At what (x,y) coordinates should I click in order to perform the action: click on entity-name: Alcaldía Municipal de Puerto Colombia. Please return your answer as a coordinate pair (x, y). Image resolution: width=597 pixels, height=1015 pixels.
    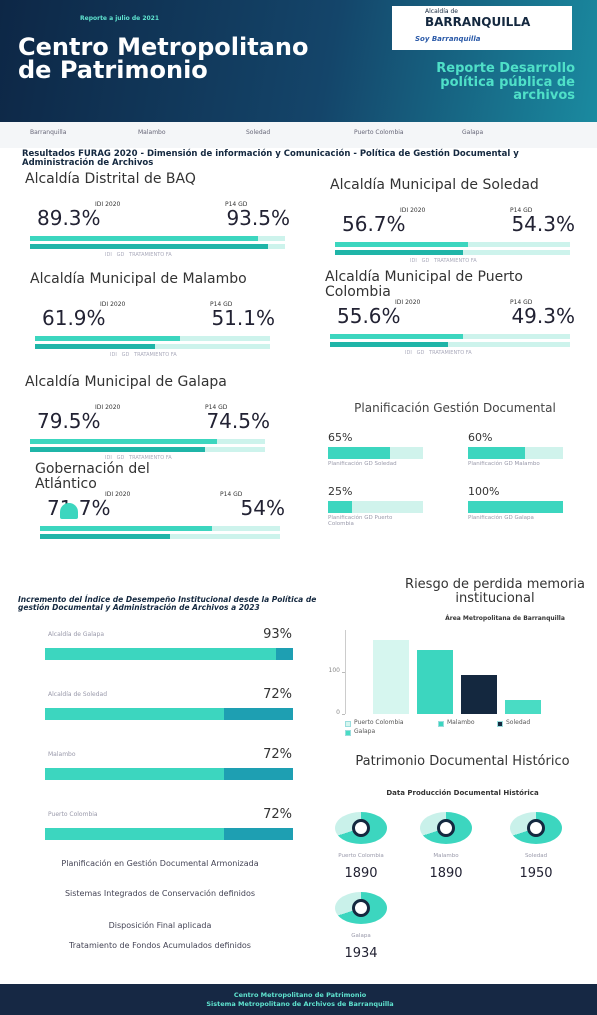
    Looking at the image, I should click on (424, 284).